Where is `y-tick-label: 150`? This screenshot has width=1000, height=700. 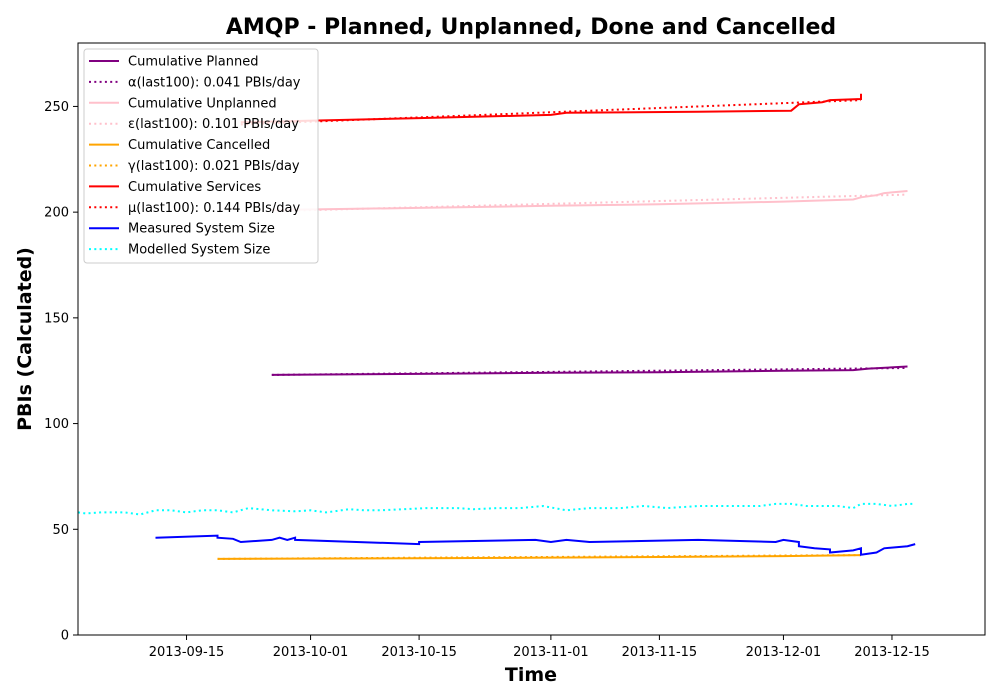 y-tick-label: 150 is located at coordinates (56, 318).